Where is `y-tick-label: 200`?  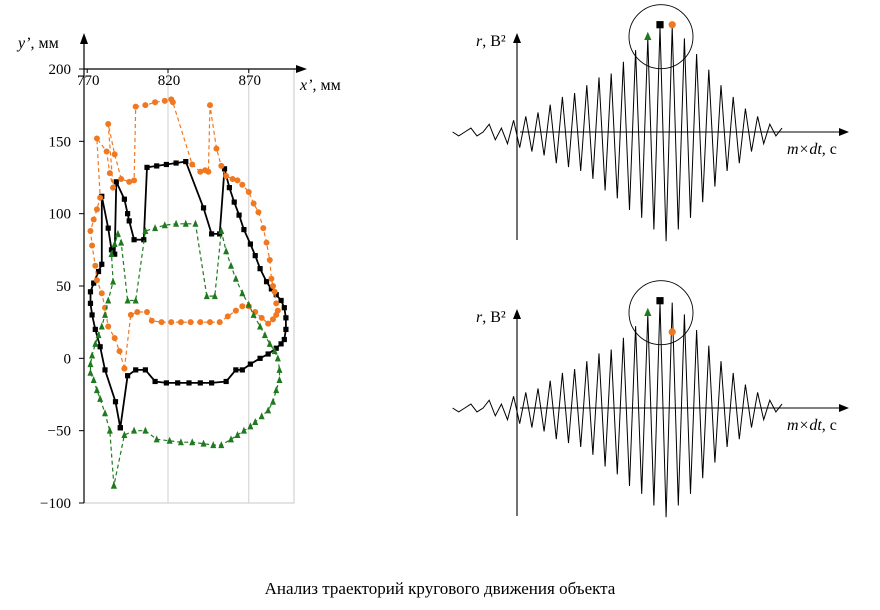
y-tick-label: 200 is located at coordinates (60, 70).